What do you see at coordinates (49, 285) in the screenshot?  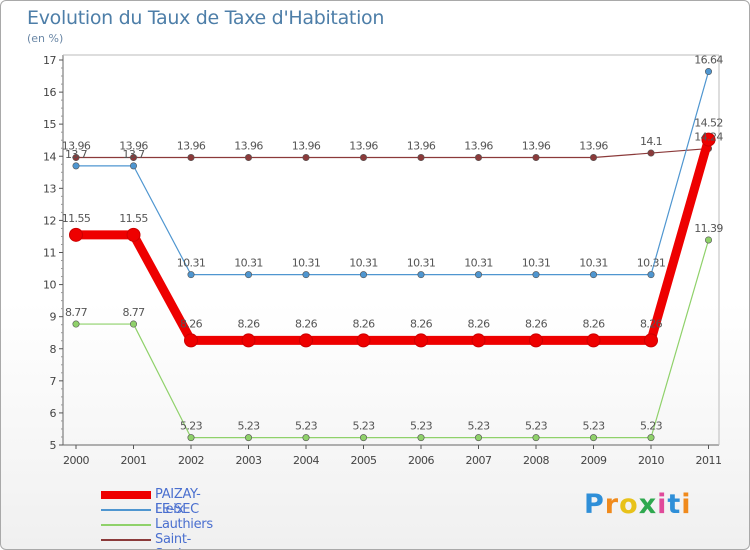 I see `y-tick-label: 10` at bounding box center [49, 285].